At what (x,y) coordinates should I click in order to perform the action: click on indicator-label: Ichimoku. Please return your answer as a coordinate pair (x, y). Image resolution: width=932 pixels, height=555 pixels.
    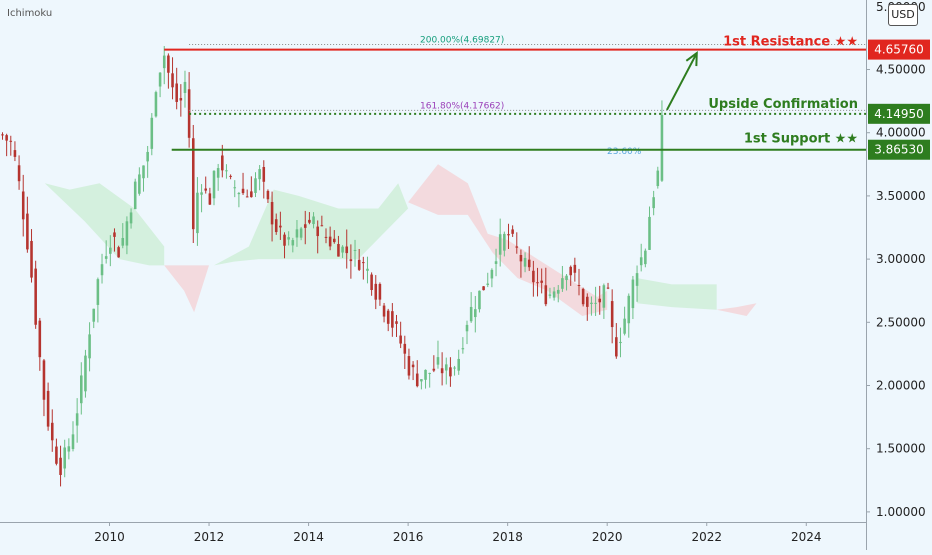
    Looking at the image, I should click on (30, 13).